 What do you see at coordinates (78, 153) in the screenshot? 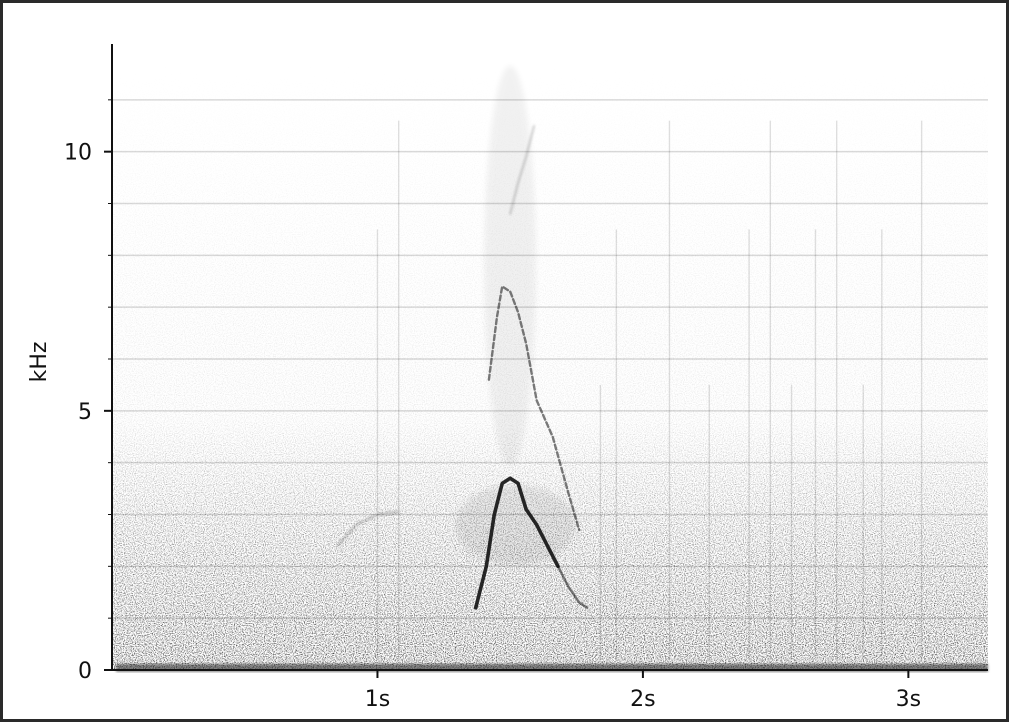
I see `y-tick-label: 10` at bounding box center [78, 153].